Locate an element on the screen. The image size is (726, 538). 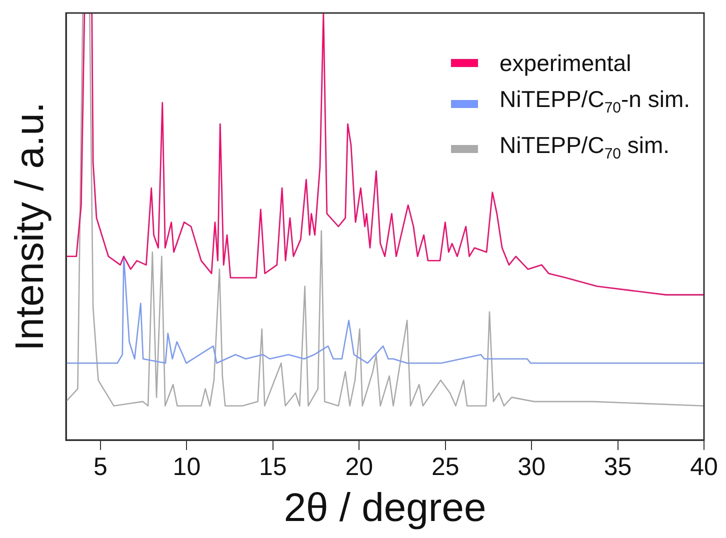
x-tick-label: 20 is located at coordinates (359, 466).